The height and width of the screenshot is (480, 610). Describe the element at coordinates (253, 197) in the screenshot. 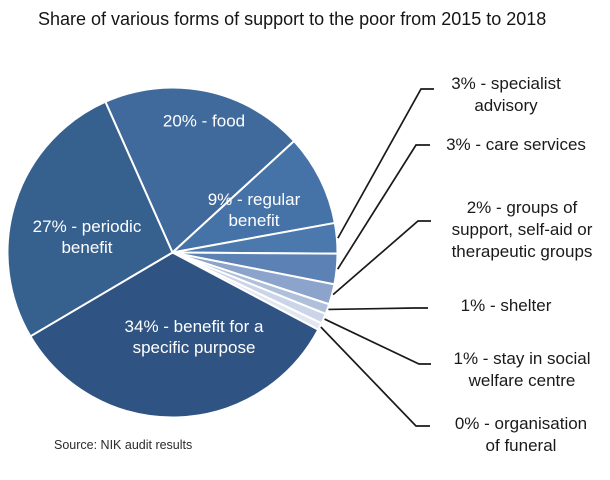

I see `pie-slice-regular-benefit` at that location.